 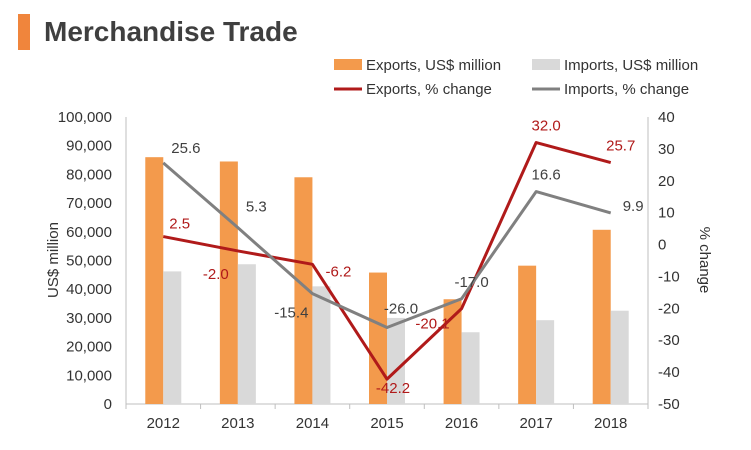 What do you see at coordinates (179, 224) in the screenshot?
I see `exports-change-data-label: 2.5` at bounding box center [179, 224].